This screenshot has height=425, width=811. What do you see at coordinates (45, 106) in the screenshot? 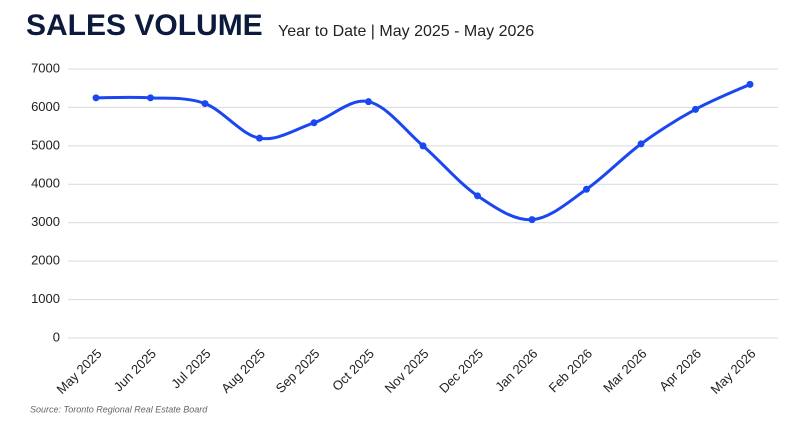
I see `y-tick-label: 6000` at bounding box center [45, 106].